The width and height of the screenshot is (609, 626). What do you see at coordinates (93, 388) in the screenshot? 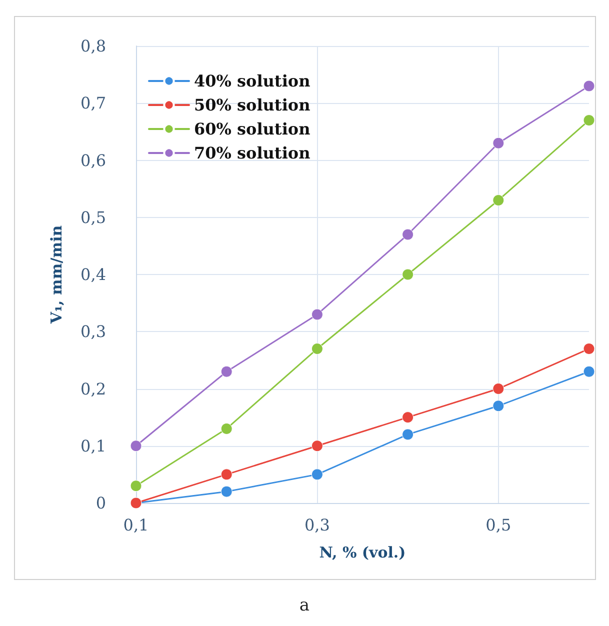
I see `y-tick-label: 0,2` at bounding box center [93, 388].